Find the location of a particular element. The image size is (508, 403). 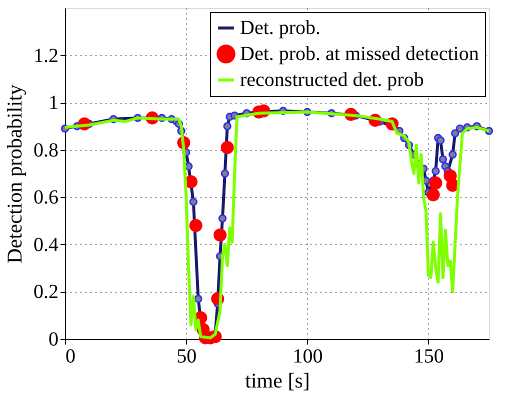

legend-label: reconstructed det. prob is located at coordinates (332, 80).